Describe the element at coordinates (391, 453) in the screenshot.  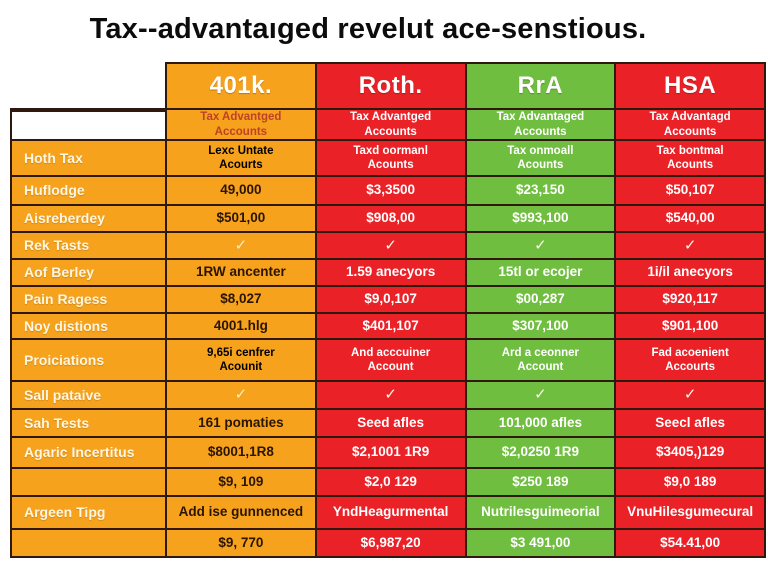
I see `table-cell: $2,1001 1R9` at that location.